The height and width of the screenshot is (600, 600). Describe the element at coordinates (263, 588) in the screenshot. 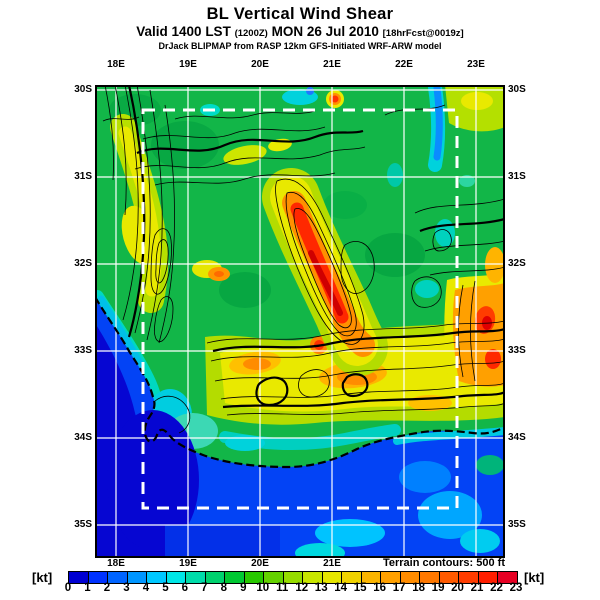

I see `colorbar-tick-label: 10` at that location.